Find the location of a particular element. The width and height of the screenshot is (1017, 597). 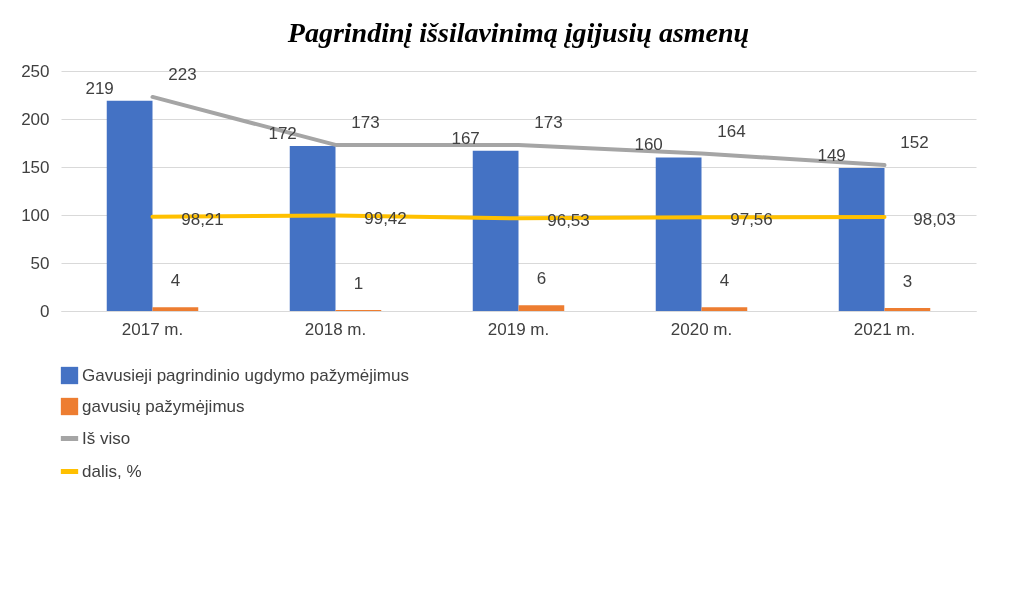

y-tick-label: 250 is located at coordinates (35, 71).